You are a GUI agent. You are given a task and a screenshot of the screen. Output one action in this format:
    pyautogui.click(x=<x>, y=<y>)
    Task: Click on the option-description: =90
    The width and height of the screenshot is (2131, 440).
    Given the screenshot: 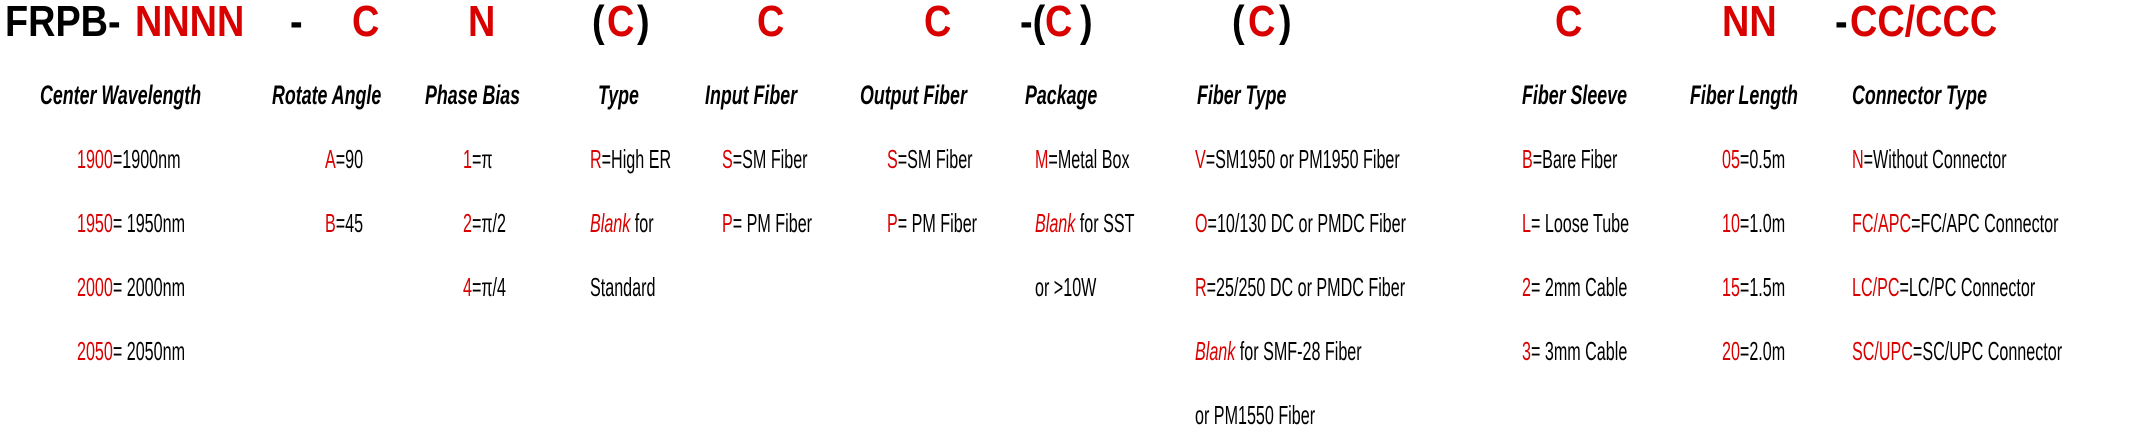 What is the action you would take?
    pyautogui.click(x=349, y=159)
    